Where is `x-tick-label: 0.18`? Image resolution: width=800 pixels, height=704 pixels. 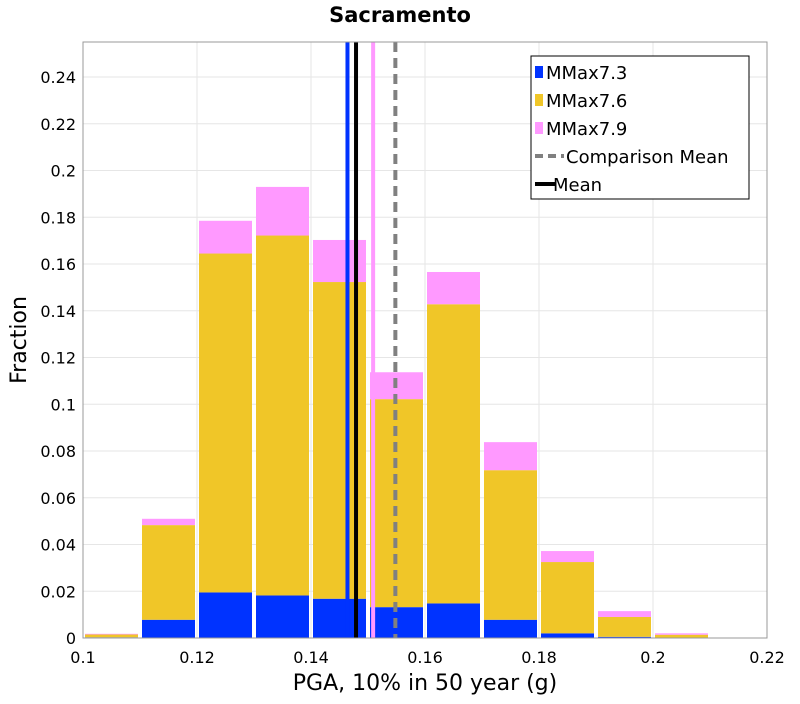 x-tick-label: 0.18 is located at coordinates (539, 657).